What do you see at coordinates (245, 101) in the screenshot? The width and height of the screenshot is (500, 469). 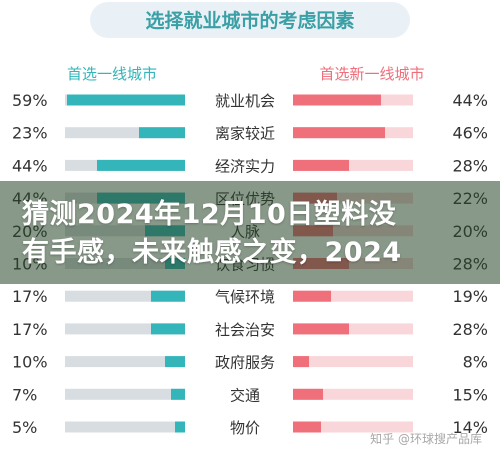 I see `category-label: 就业机会` at bounding box center [245, 101].